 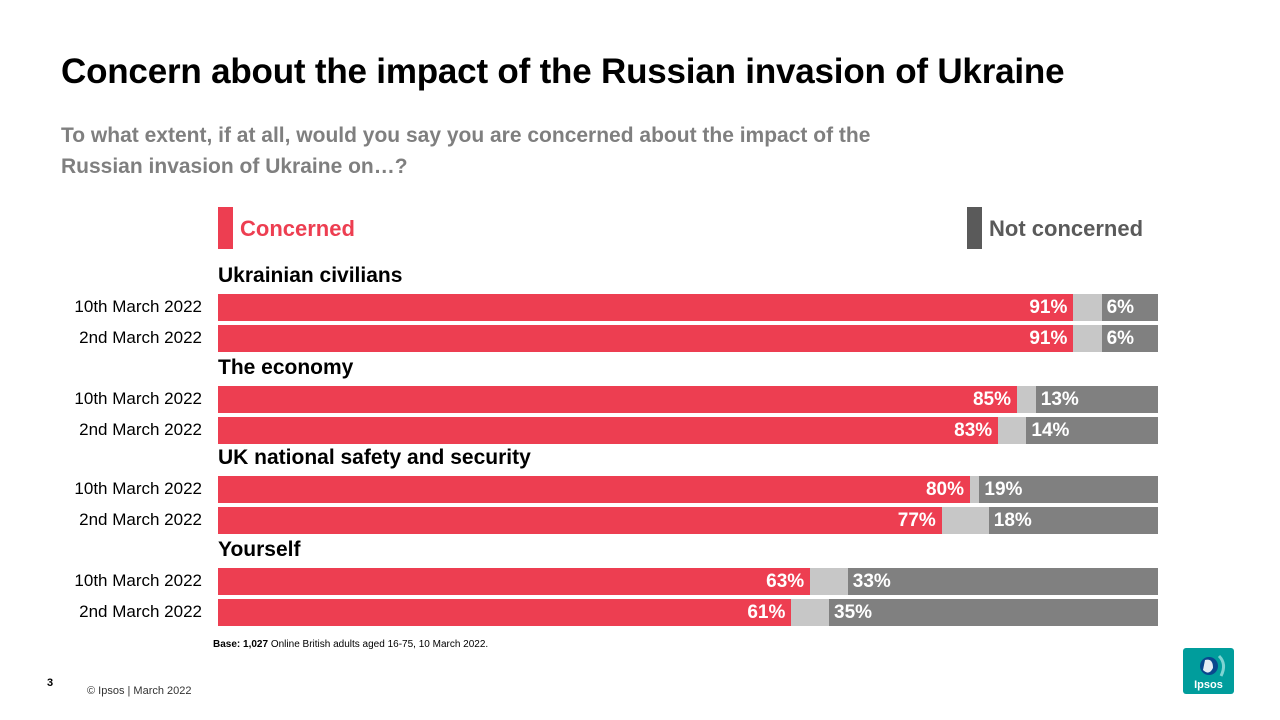 I want to click on base-value: 1,027, so click(x=256, y=644).